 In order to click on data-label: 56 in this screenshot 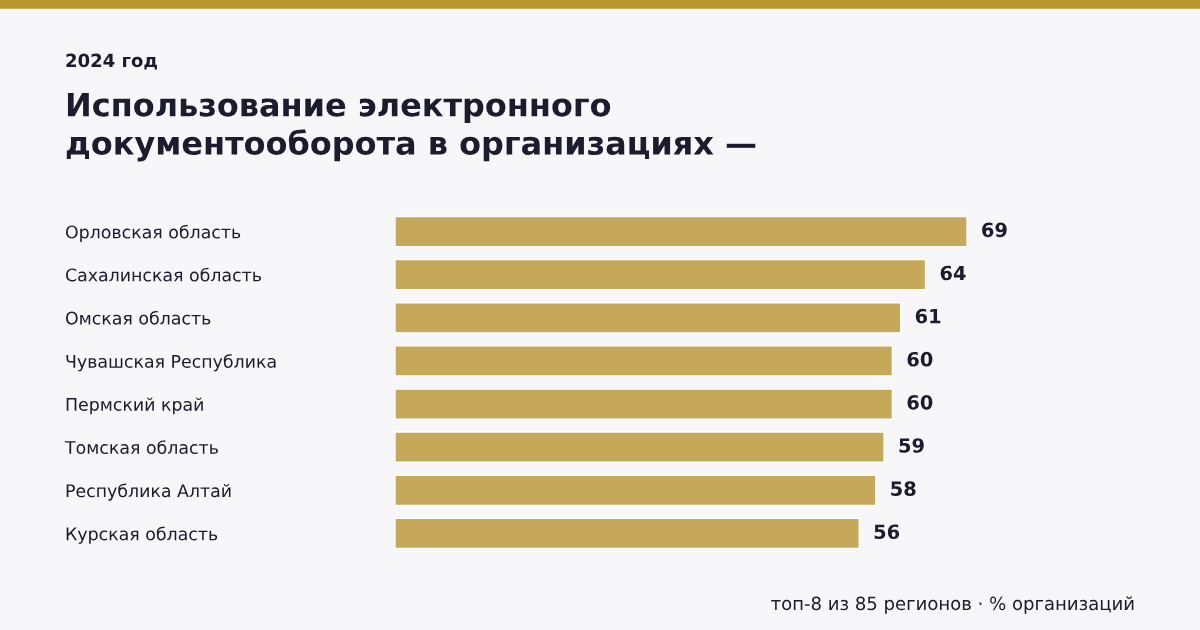, I will do `click(887, 532)`.